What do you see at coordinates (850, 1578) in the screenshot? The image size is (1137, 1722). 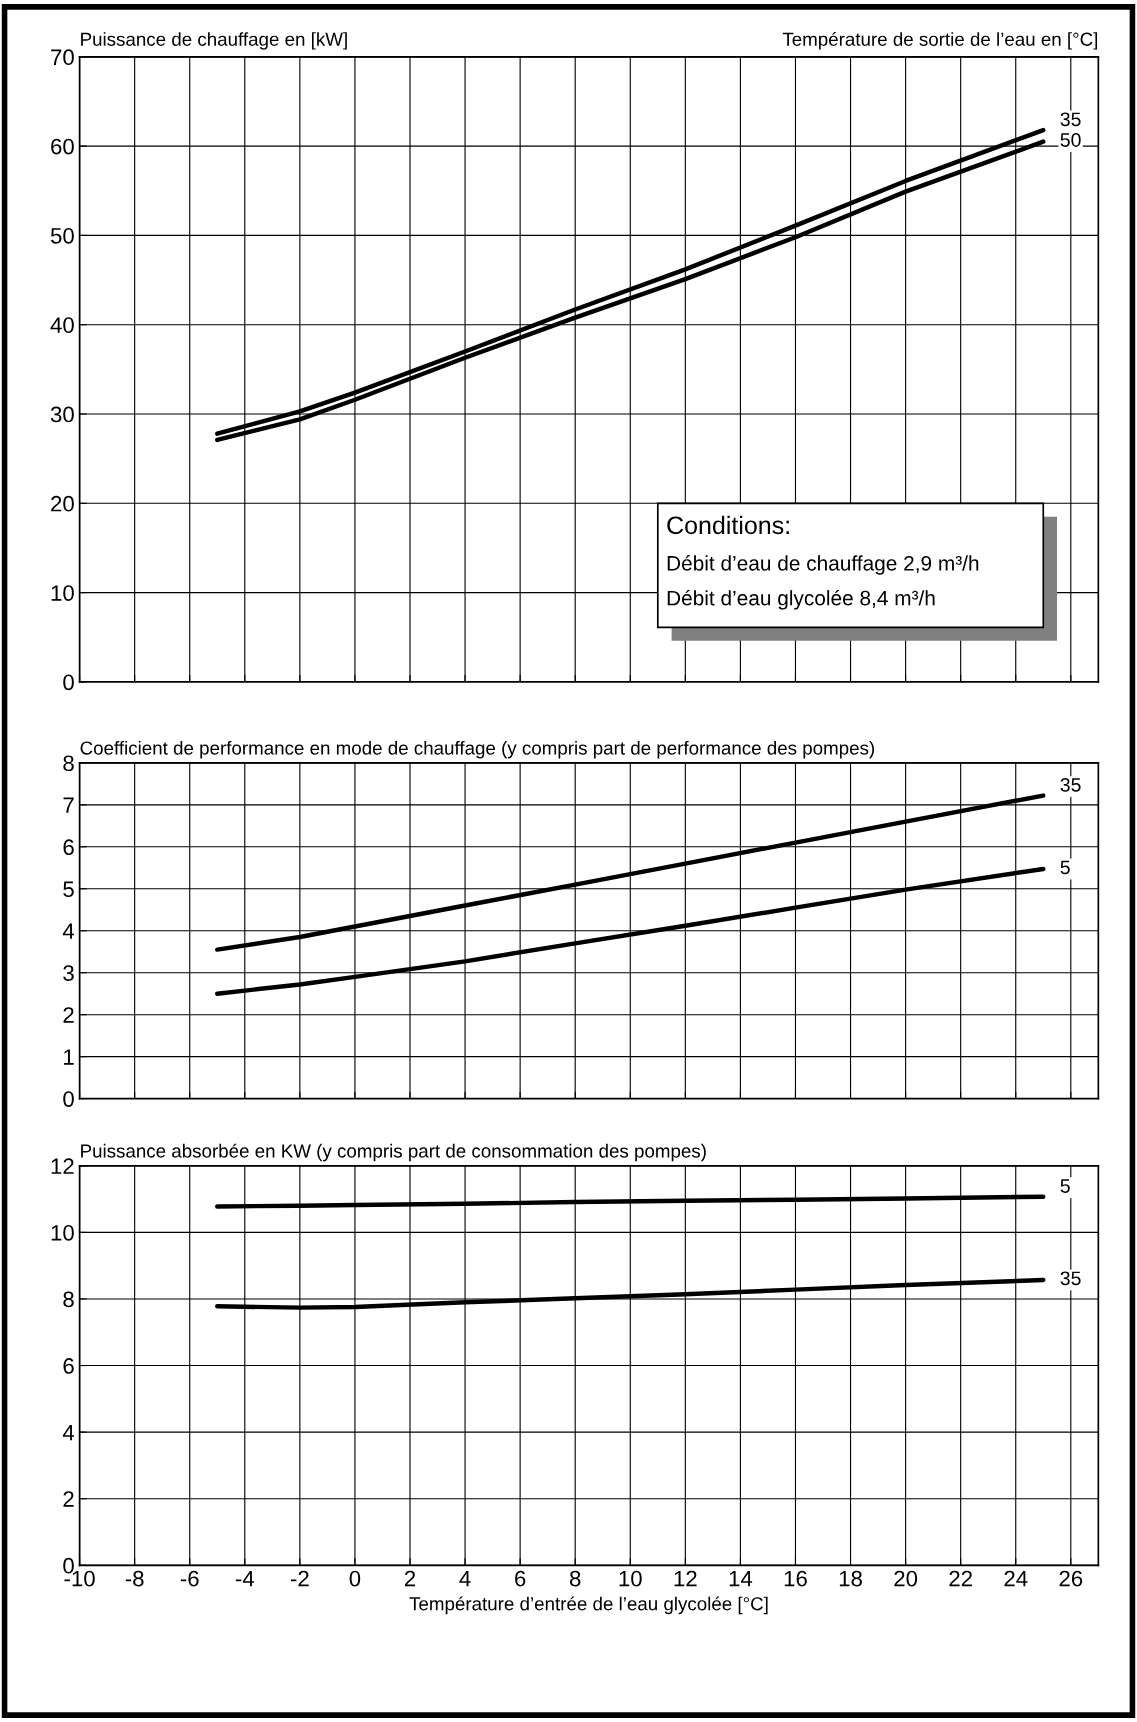 I see `x-tick-label: 18` at bounding box center [850, 1578].